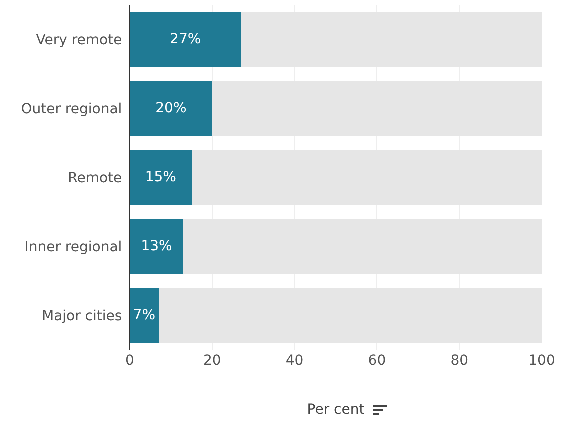 This screenshot has height=426, width=564. I want to click on y-tick-label: Remote, so click(95, 178).